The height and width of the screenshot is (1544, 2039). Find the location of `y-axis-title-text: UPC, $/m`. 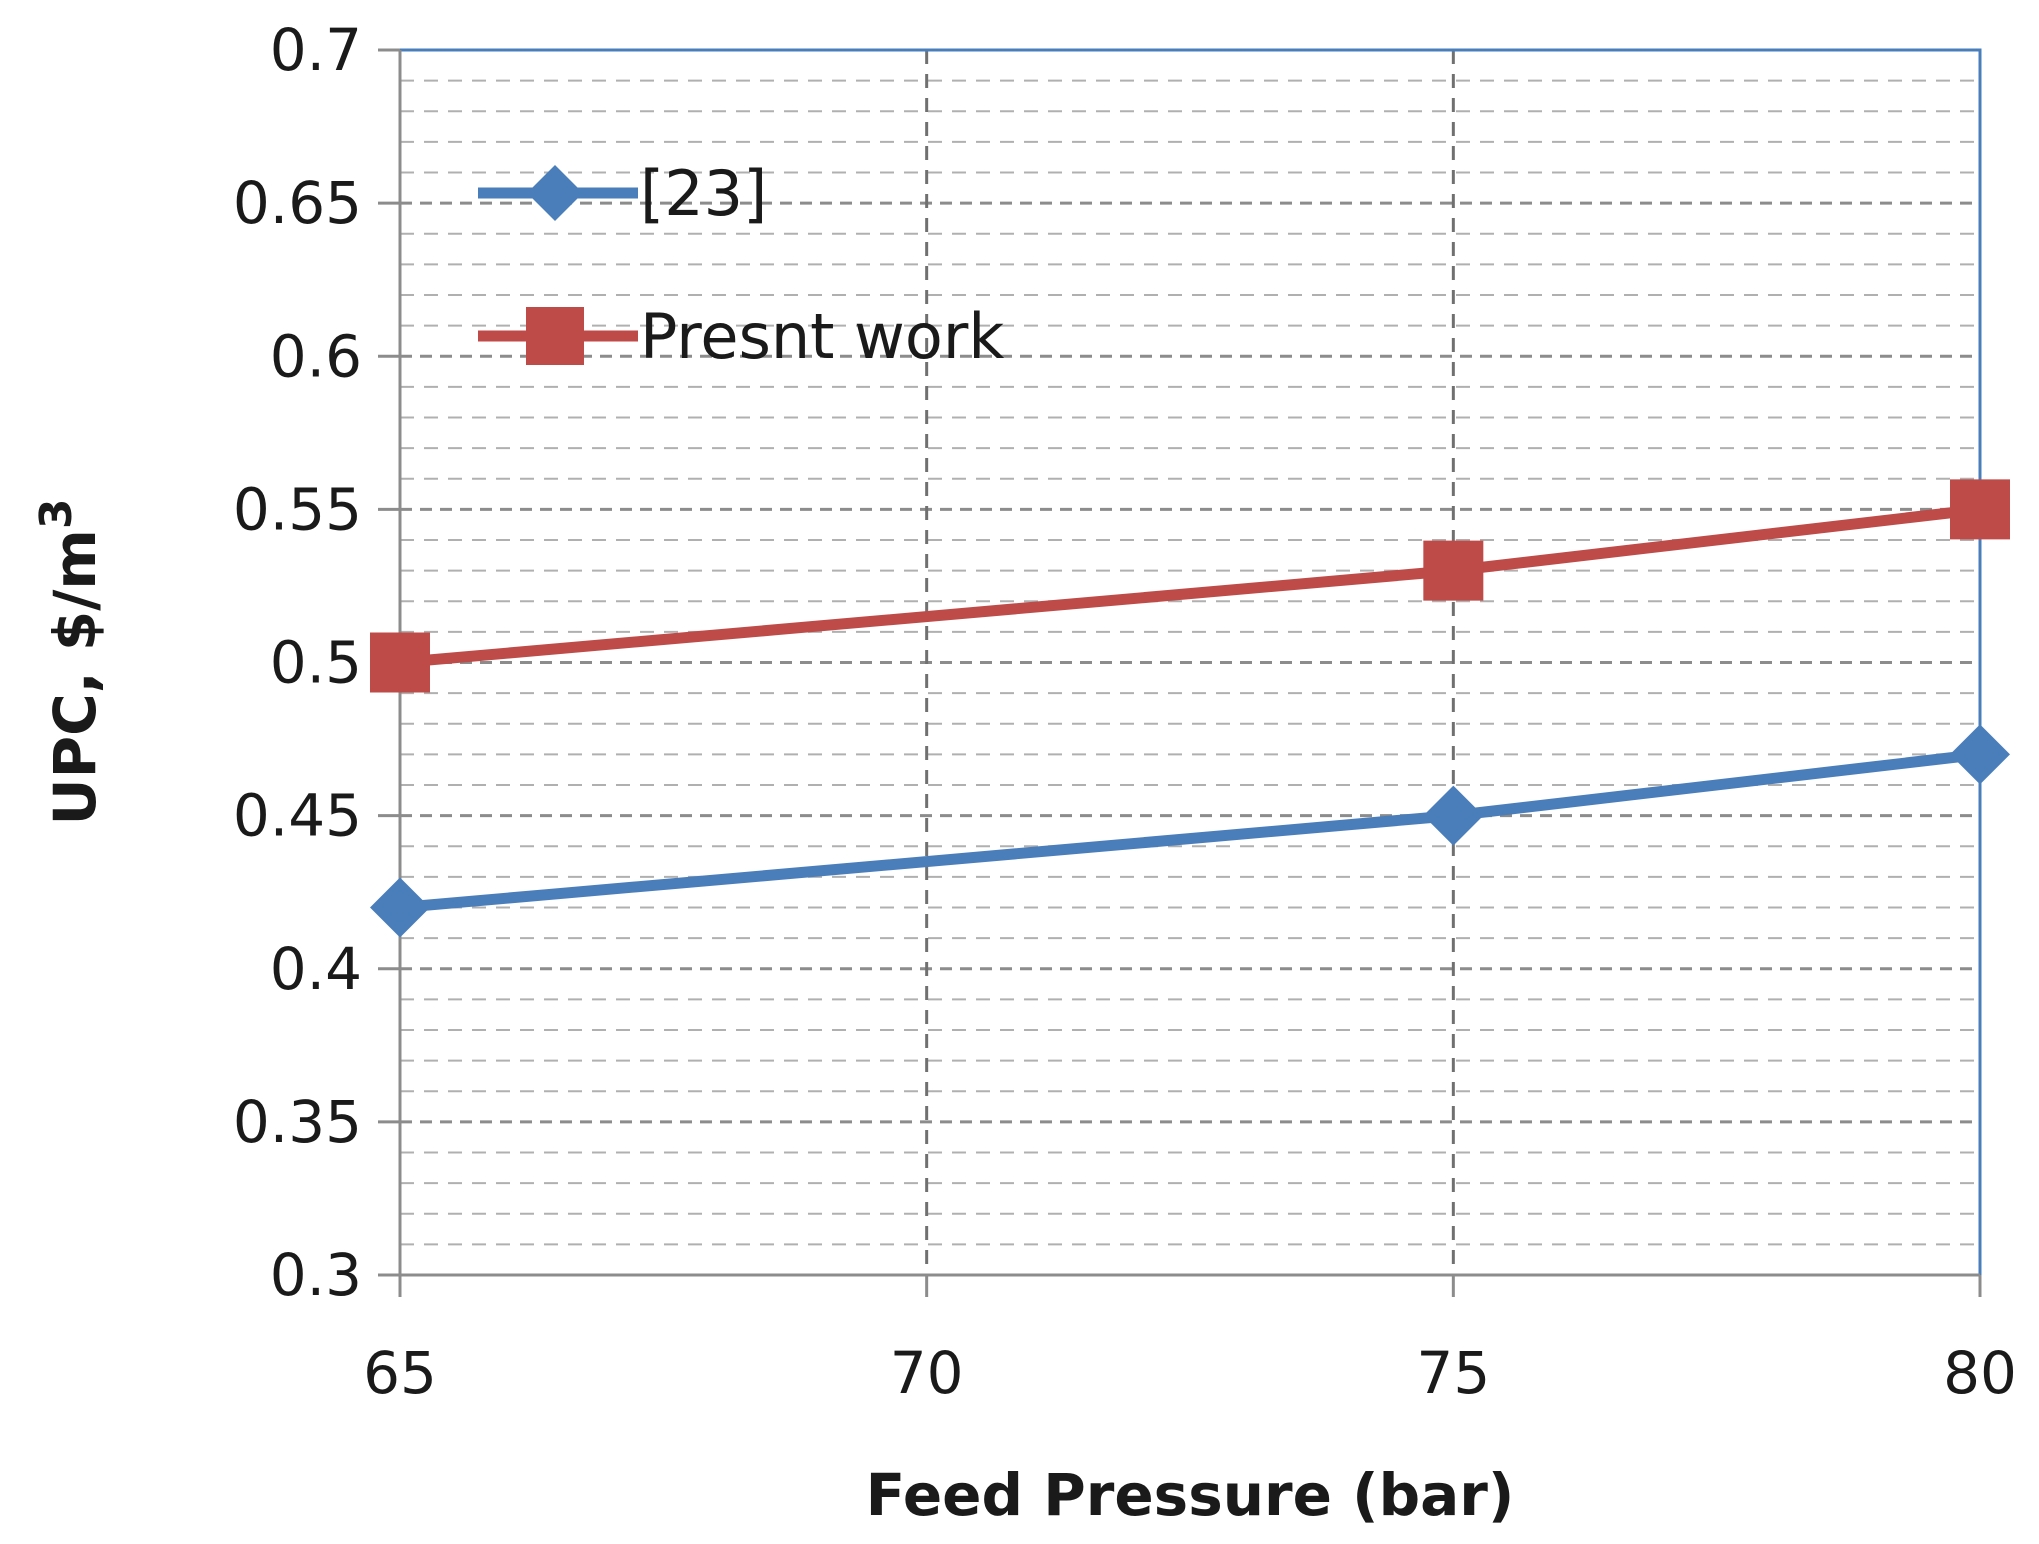

y-axis-title-text: UPC, $/m is located at coordinates (75, 677).